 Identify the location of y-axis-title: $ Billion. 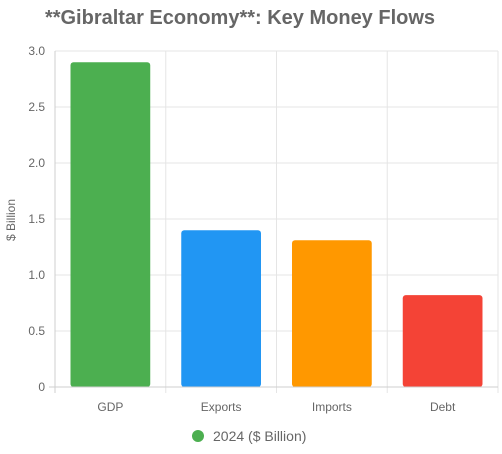
(11, 220).